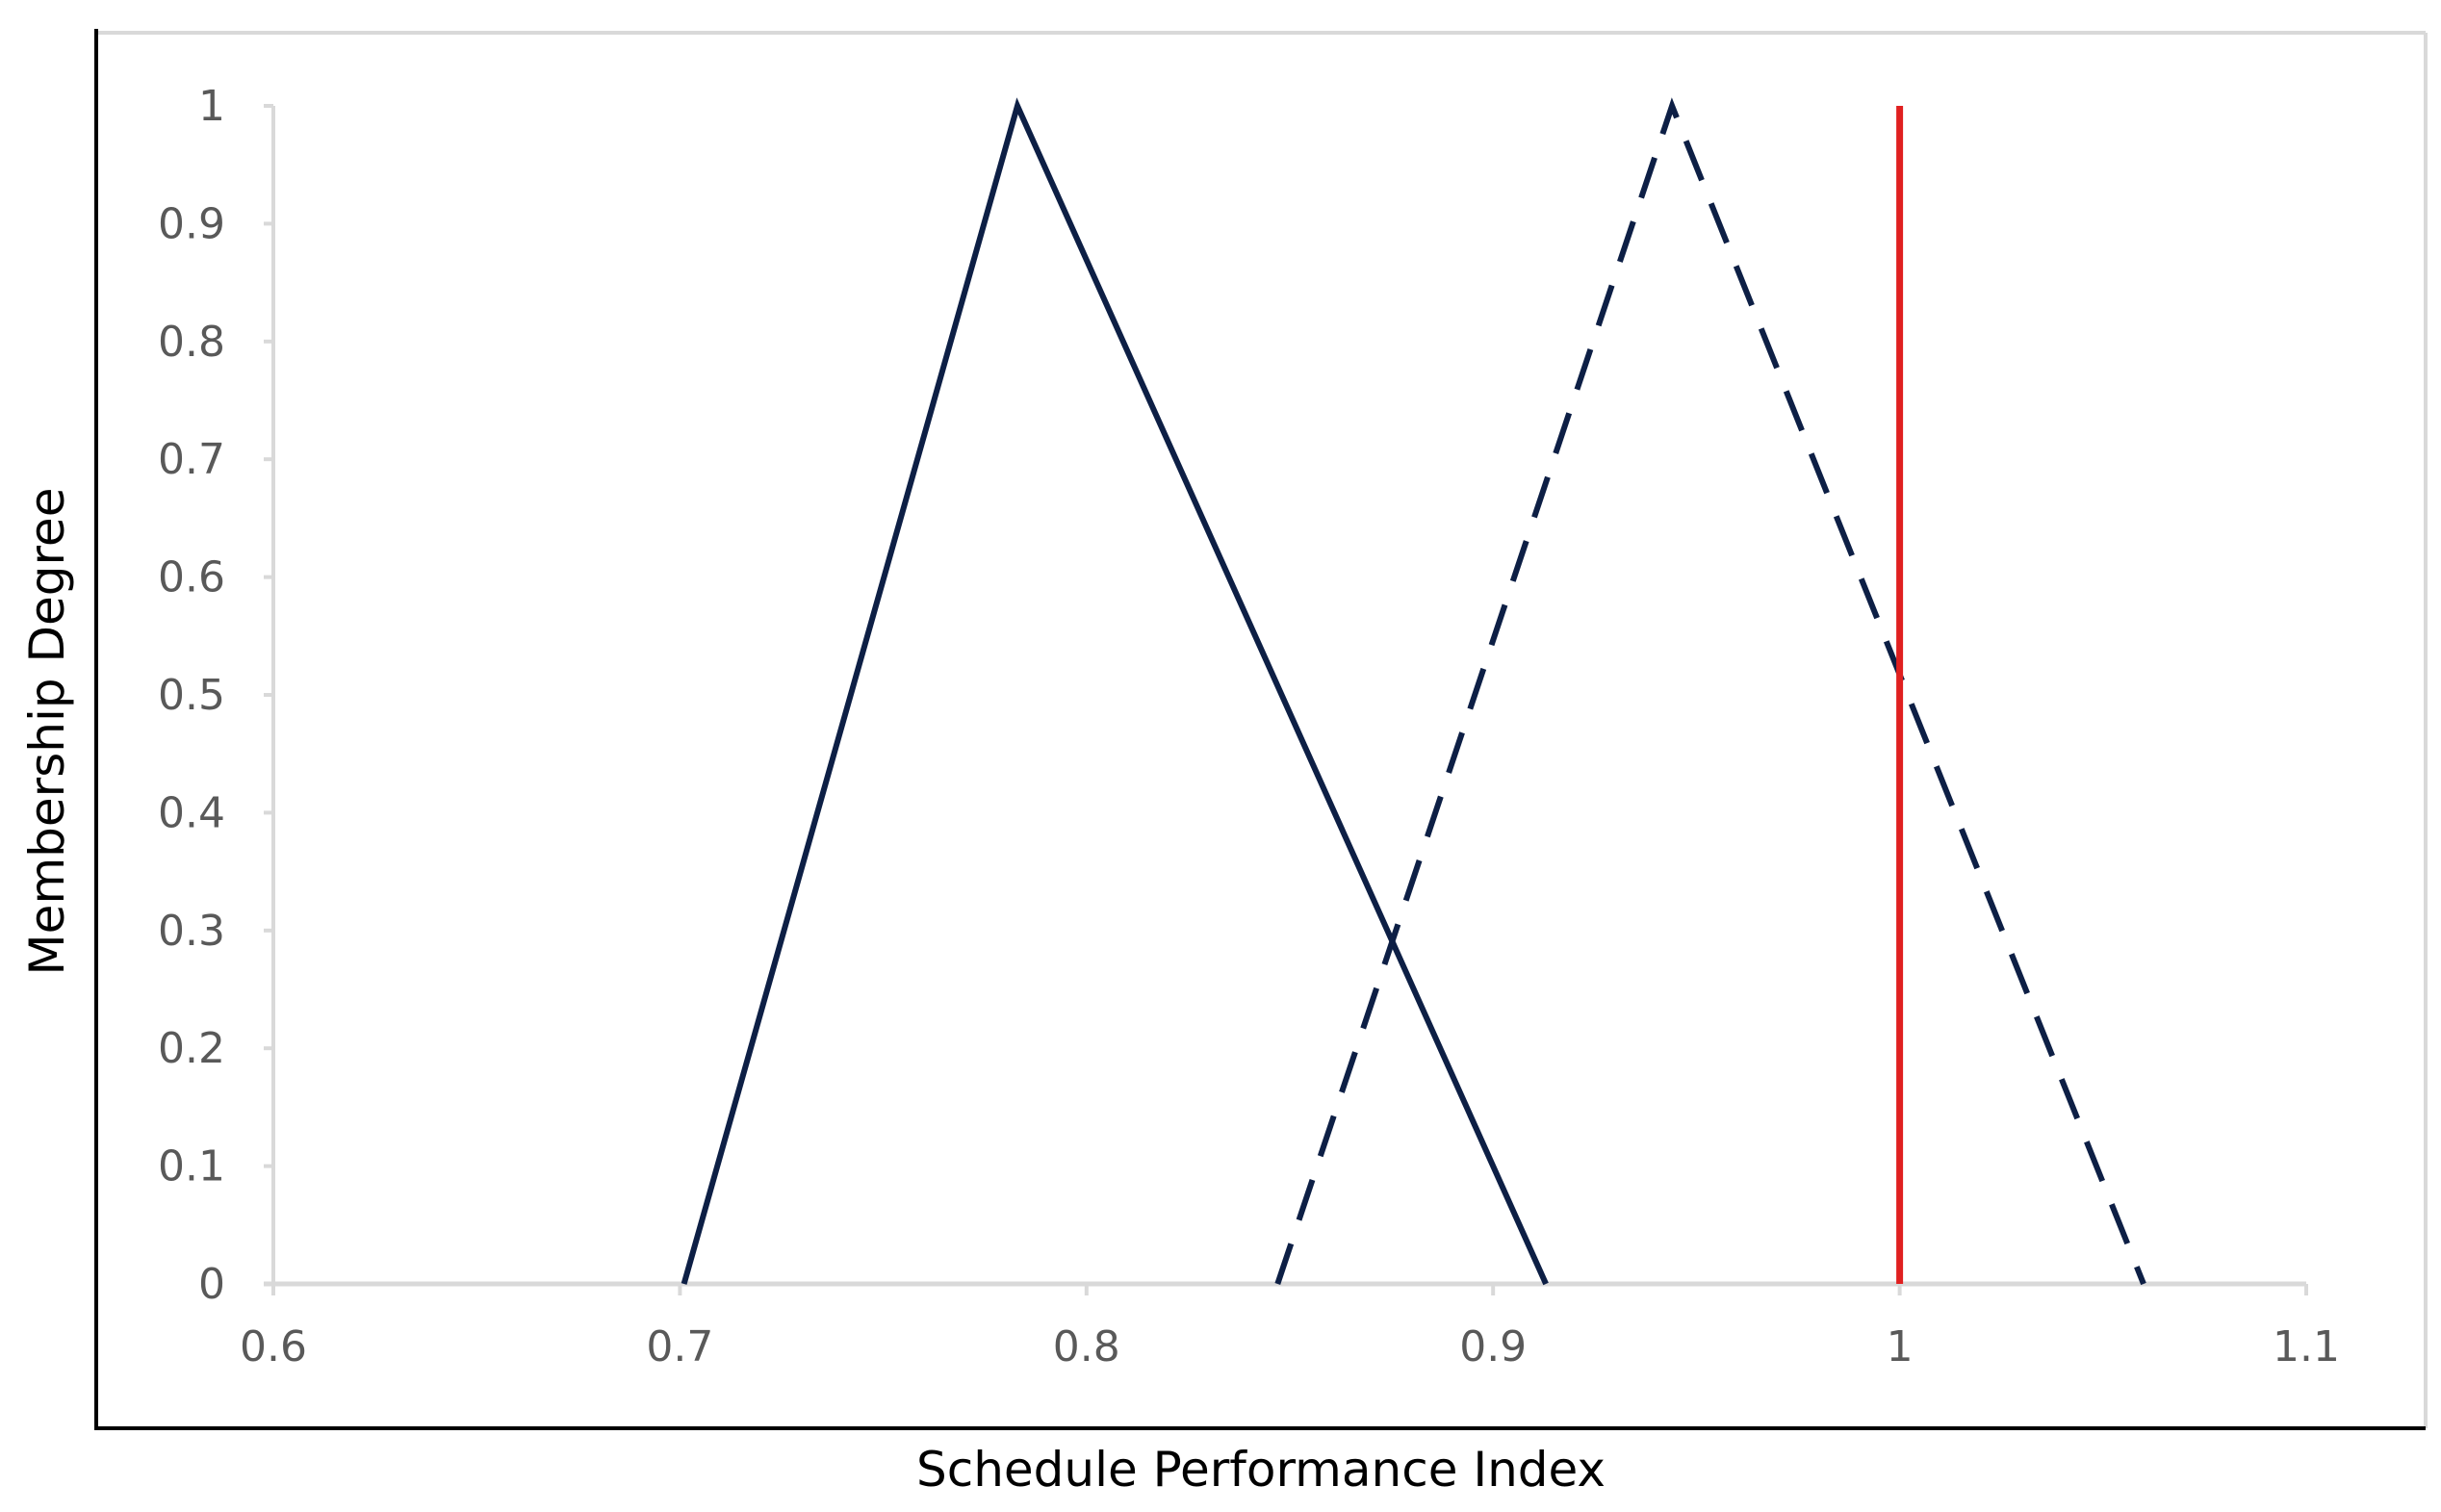 The height and width of the screenshot is (1512, 2441). What do you see at coordinates (1900, 1346) in the screenshot?
I see `x-tick-label: 1` at bounding box center [1900, 1346].